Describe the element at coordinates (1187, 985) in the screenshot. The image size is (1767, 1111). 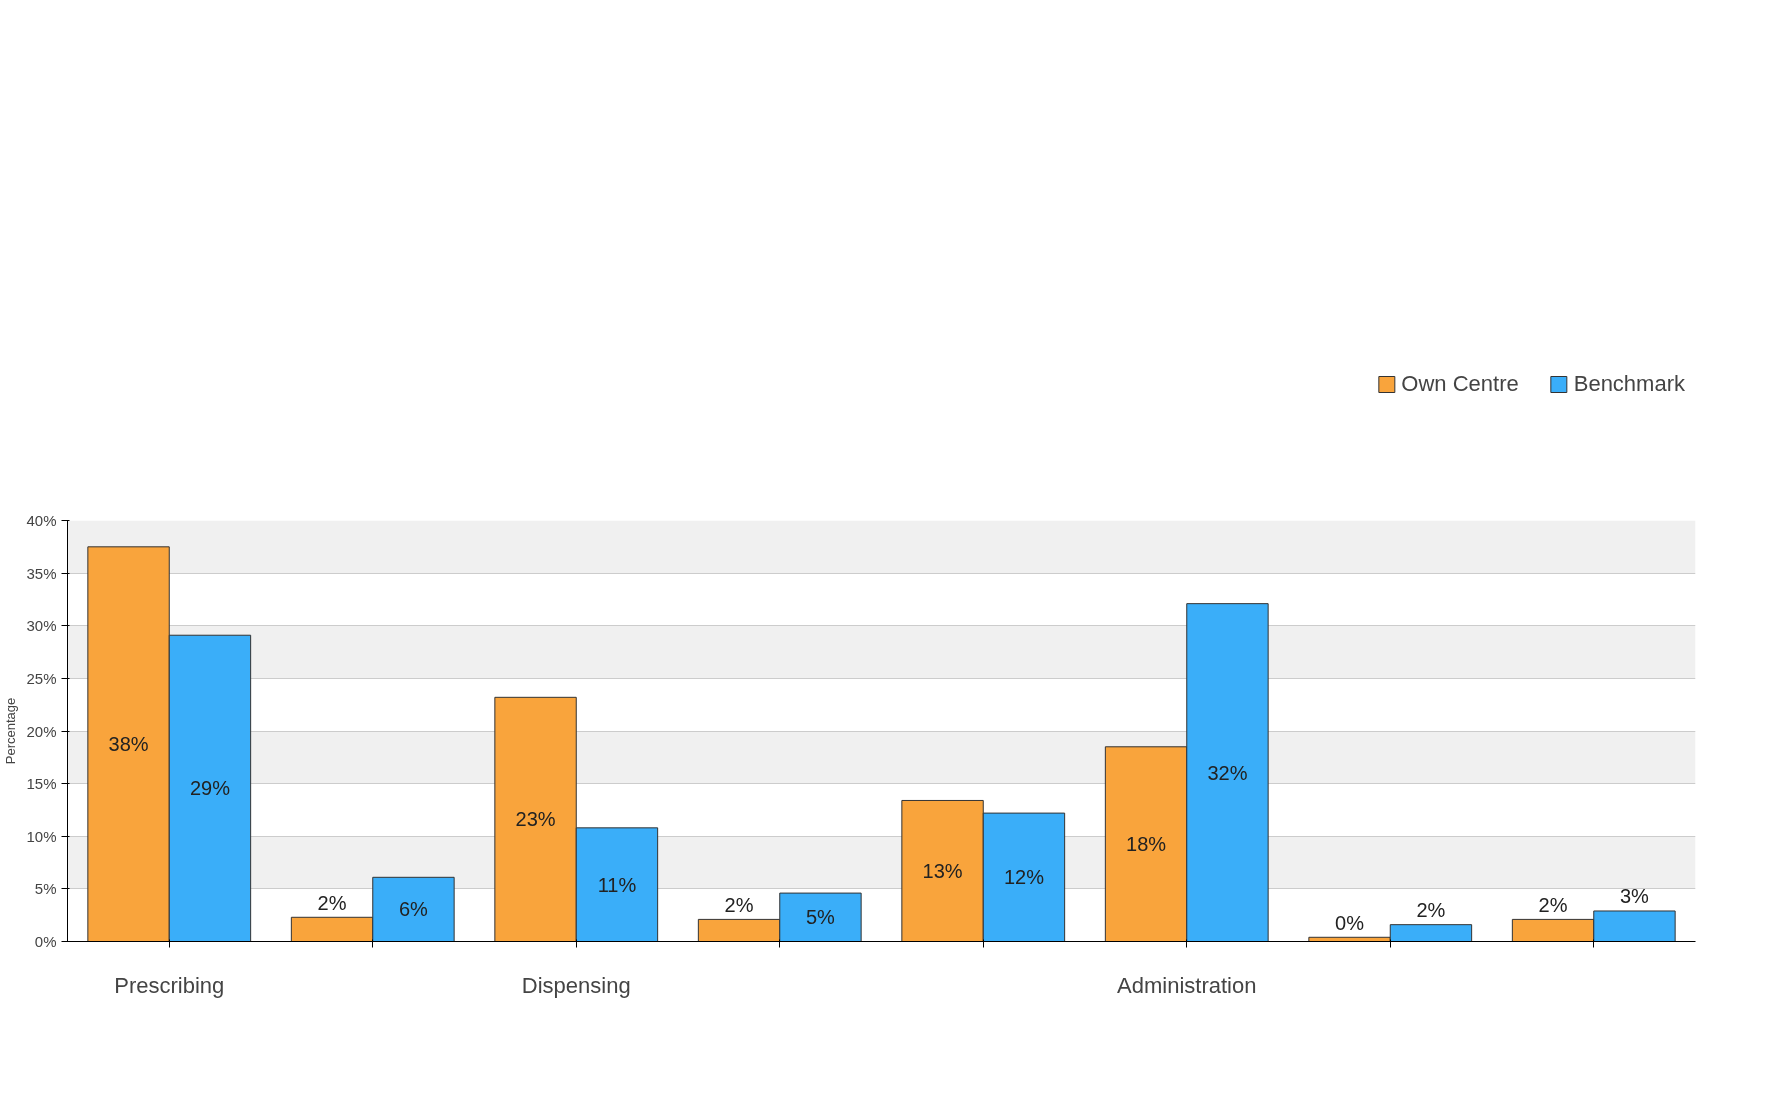
I see `x-tick-label: Administration` at that location.